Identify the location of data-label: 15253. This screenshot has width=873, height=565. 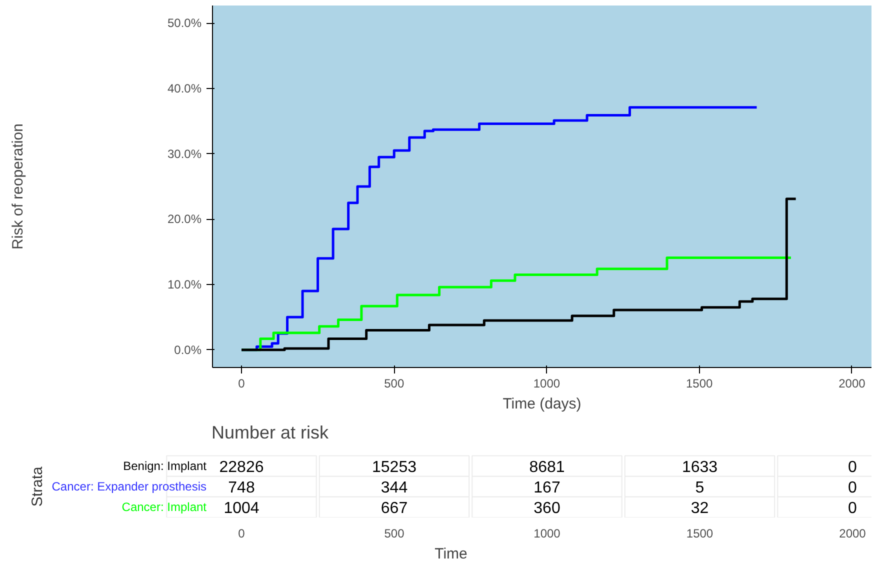
(394, 467).